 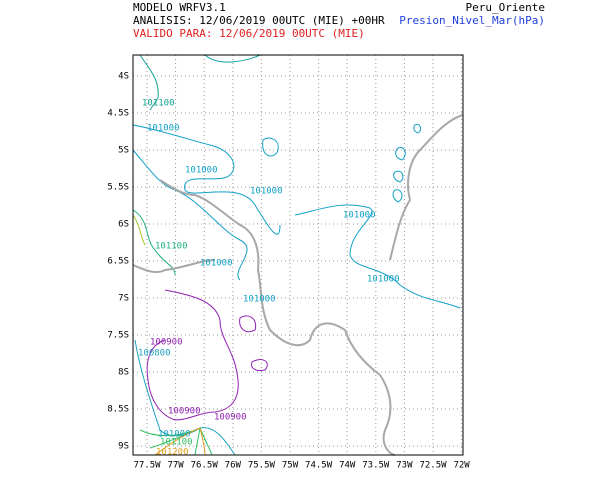 I want to click on lat-label: 7S, so click(x=123, y=299).